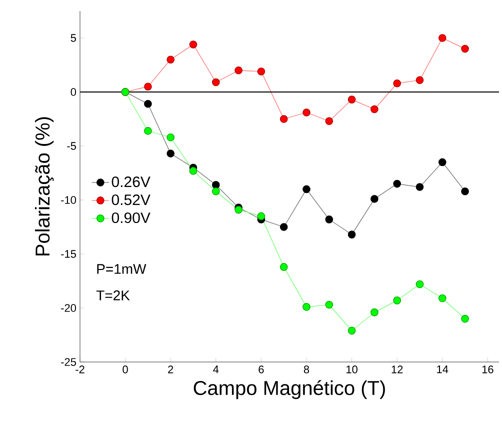 Image resolution: width=502 pixels, height=428 pixels. What do you see at coordinates (352, 370) in the screenshot?
I see `x-tick-label: 10` at bounding box center [352, 370].